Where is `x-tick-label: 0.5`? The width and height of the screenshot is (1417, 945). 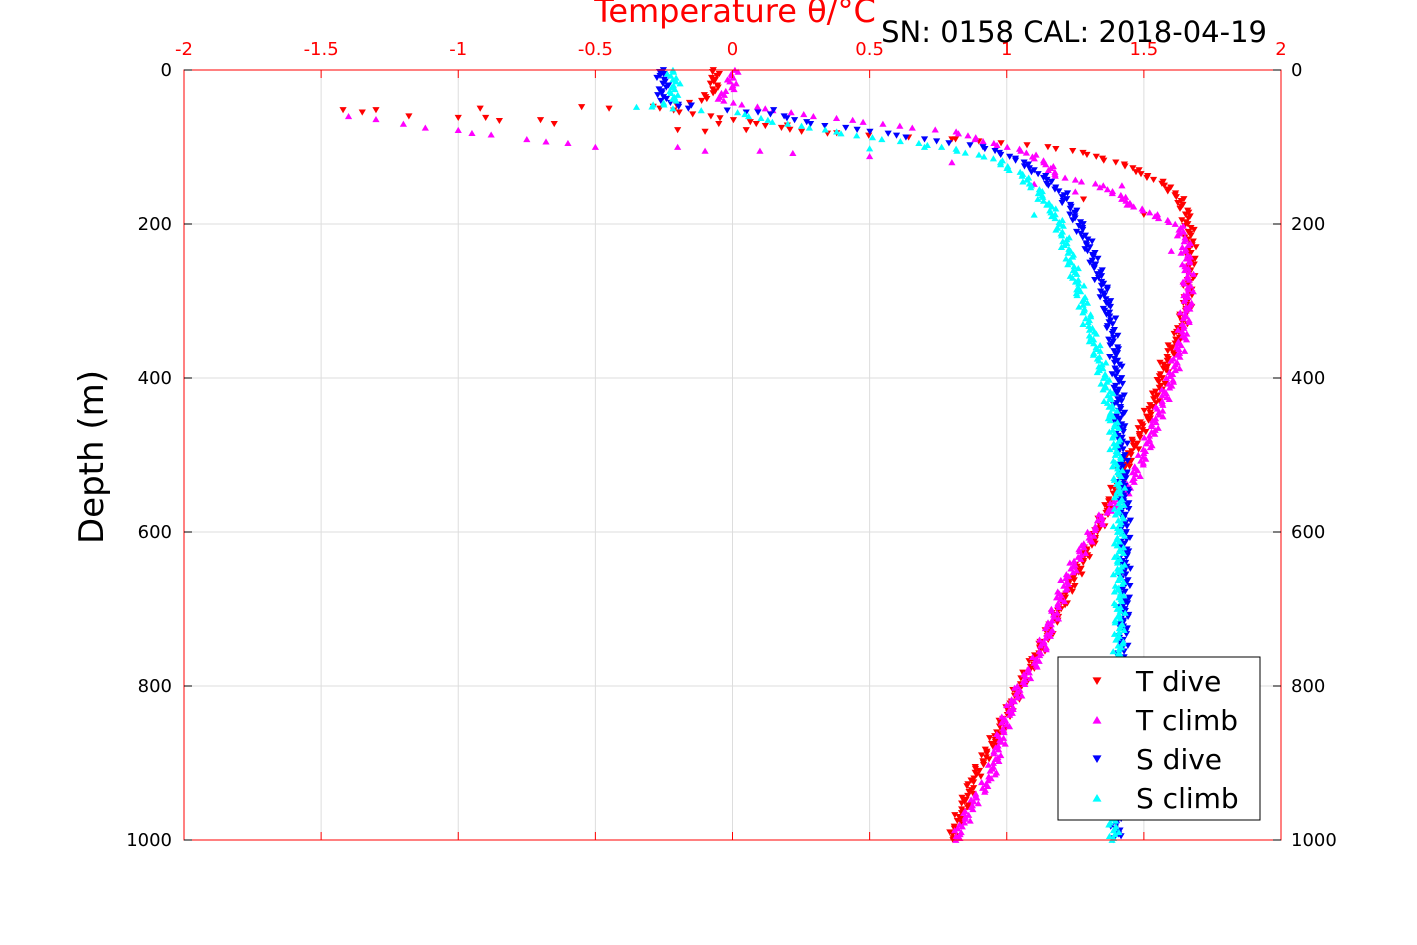
x-tick-label: 0.5 is located at coordinates (869, 49).